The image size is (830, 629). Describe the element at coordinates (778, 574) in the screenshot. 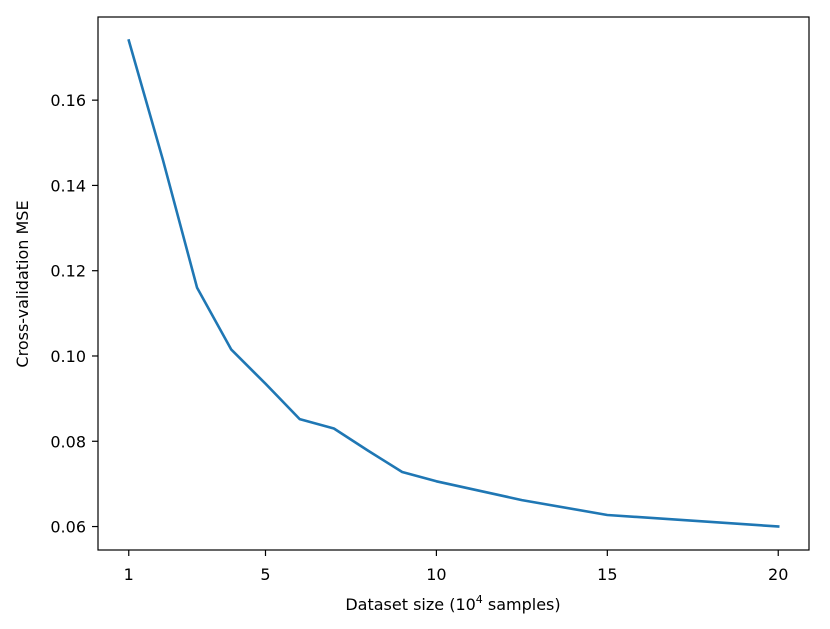

I see `x-tick-label: 20` at that location.